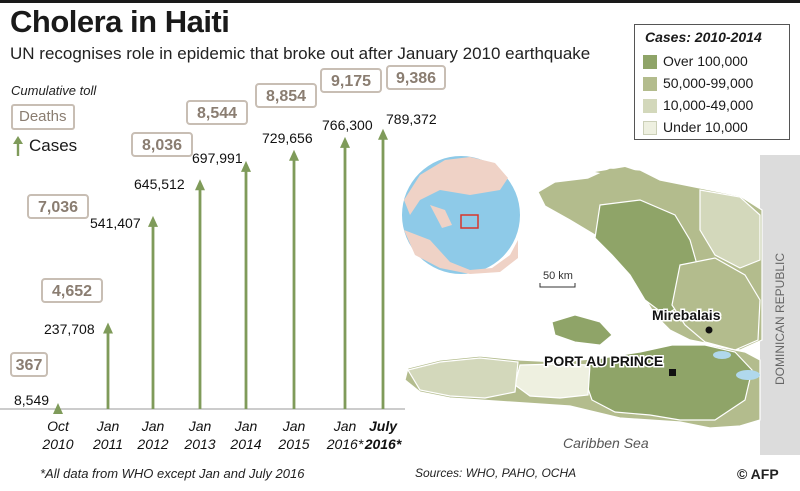  Describe the element at coordinates (558, 276) in the screenshot. I see `scale-label: 50 km` at that location.